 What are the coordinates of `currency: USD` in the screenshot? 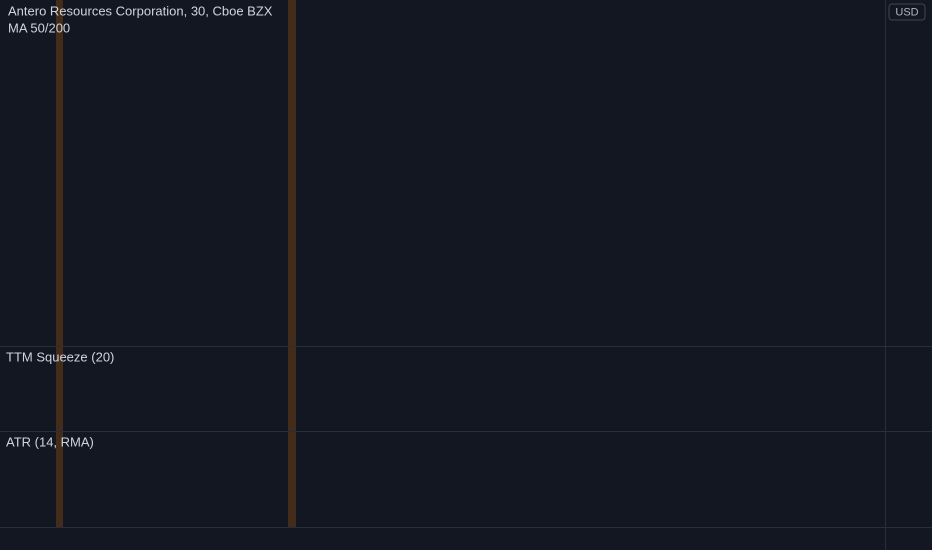 It's located at (906, 12).